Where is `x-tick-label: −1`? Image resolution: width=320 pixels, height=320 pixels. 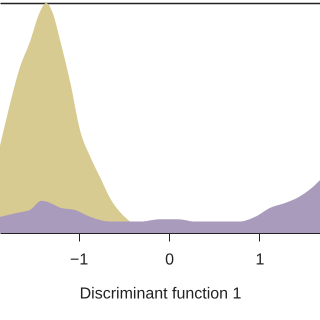 x-tick-label: −1 is located at coordinates (79, 260).